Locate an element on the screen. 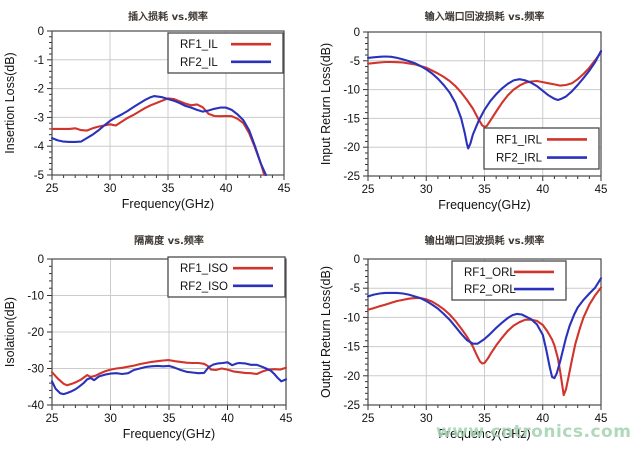 This screenshot has height=449, width=632. legend: RF1_ORL RF2_ORL is located at coordinates (509, 280).